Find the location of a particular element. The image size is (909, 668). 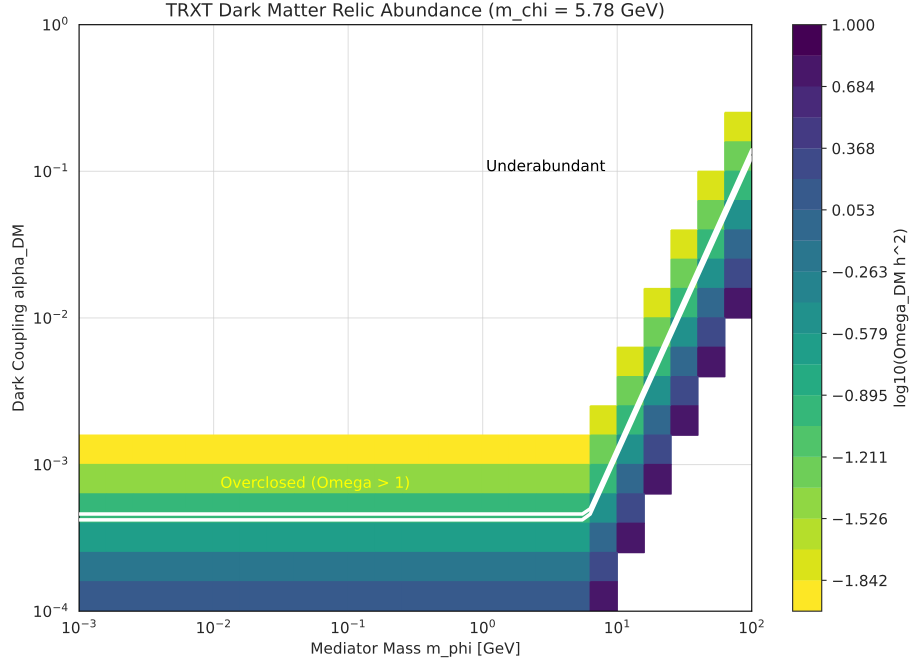

x-tick-label: 10$^{−3}$ is located at coordinates (79, 626).